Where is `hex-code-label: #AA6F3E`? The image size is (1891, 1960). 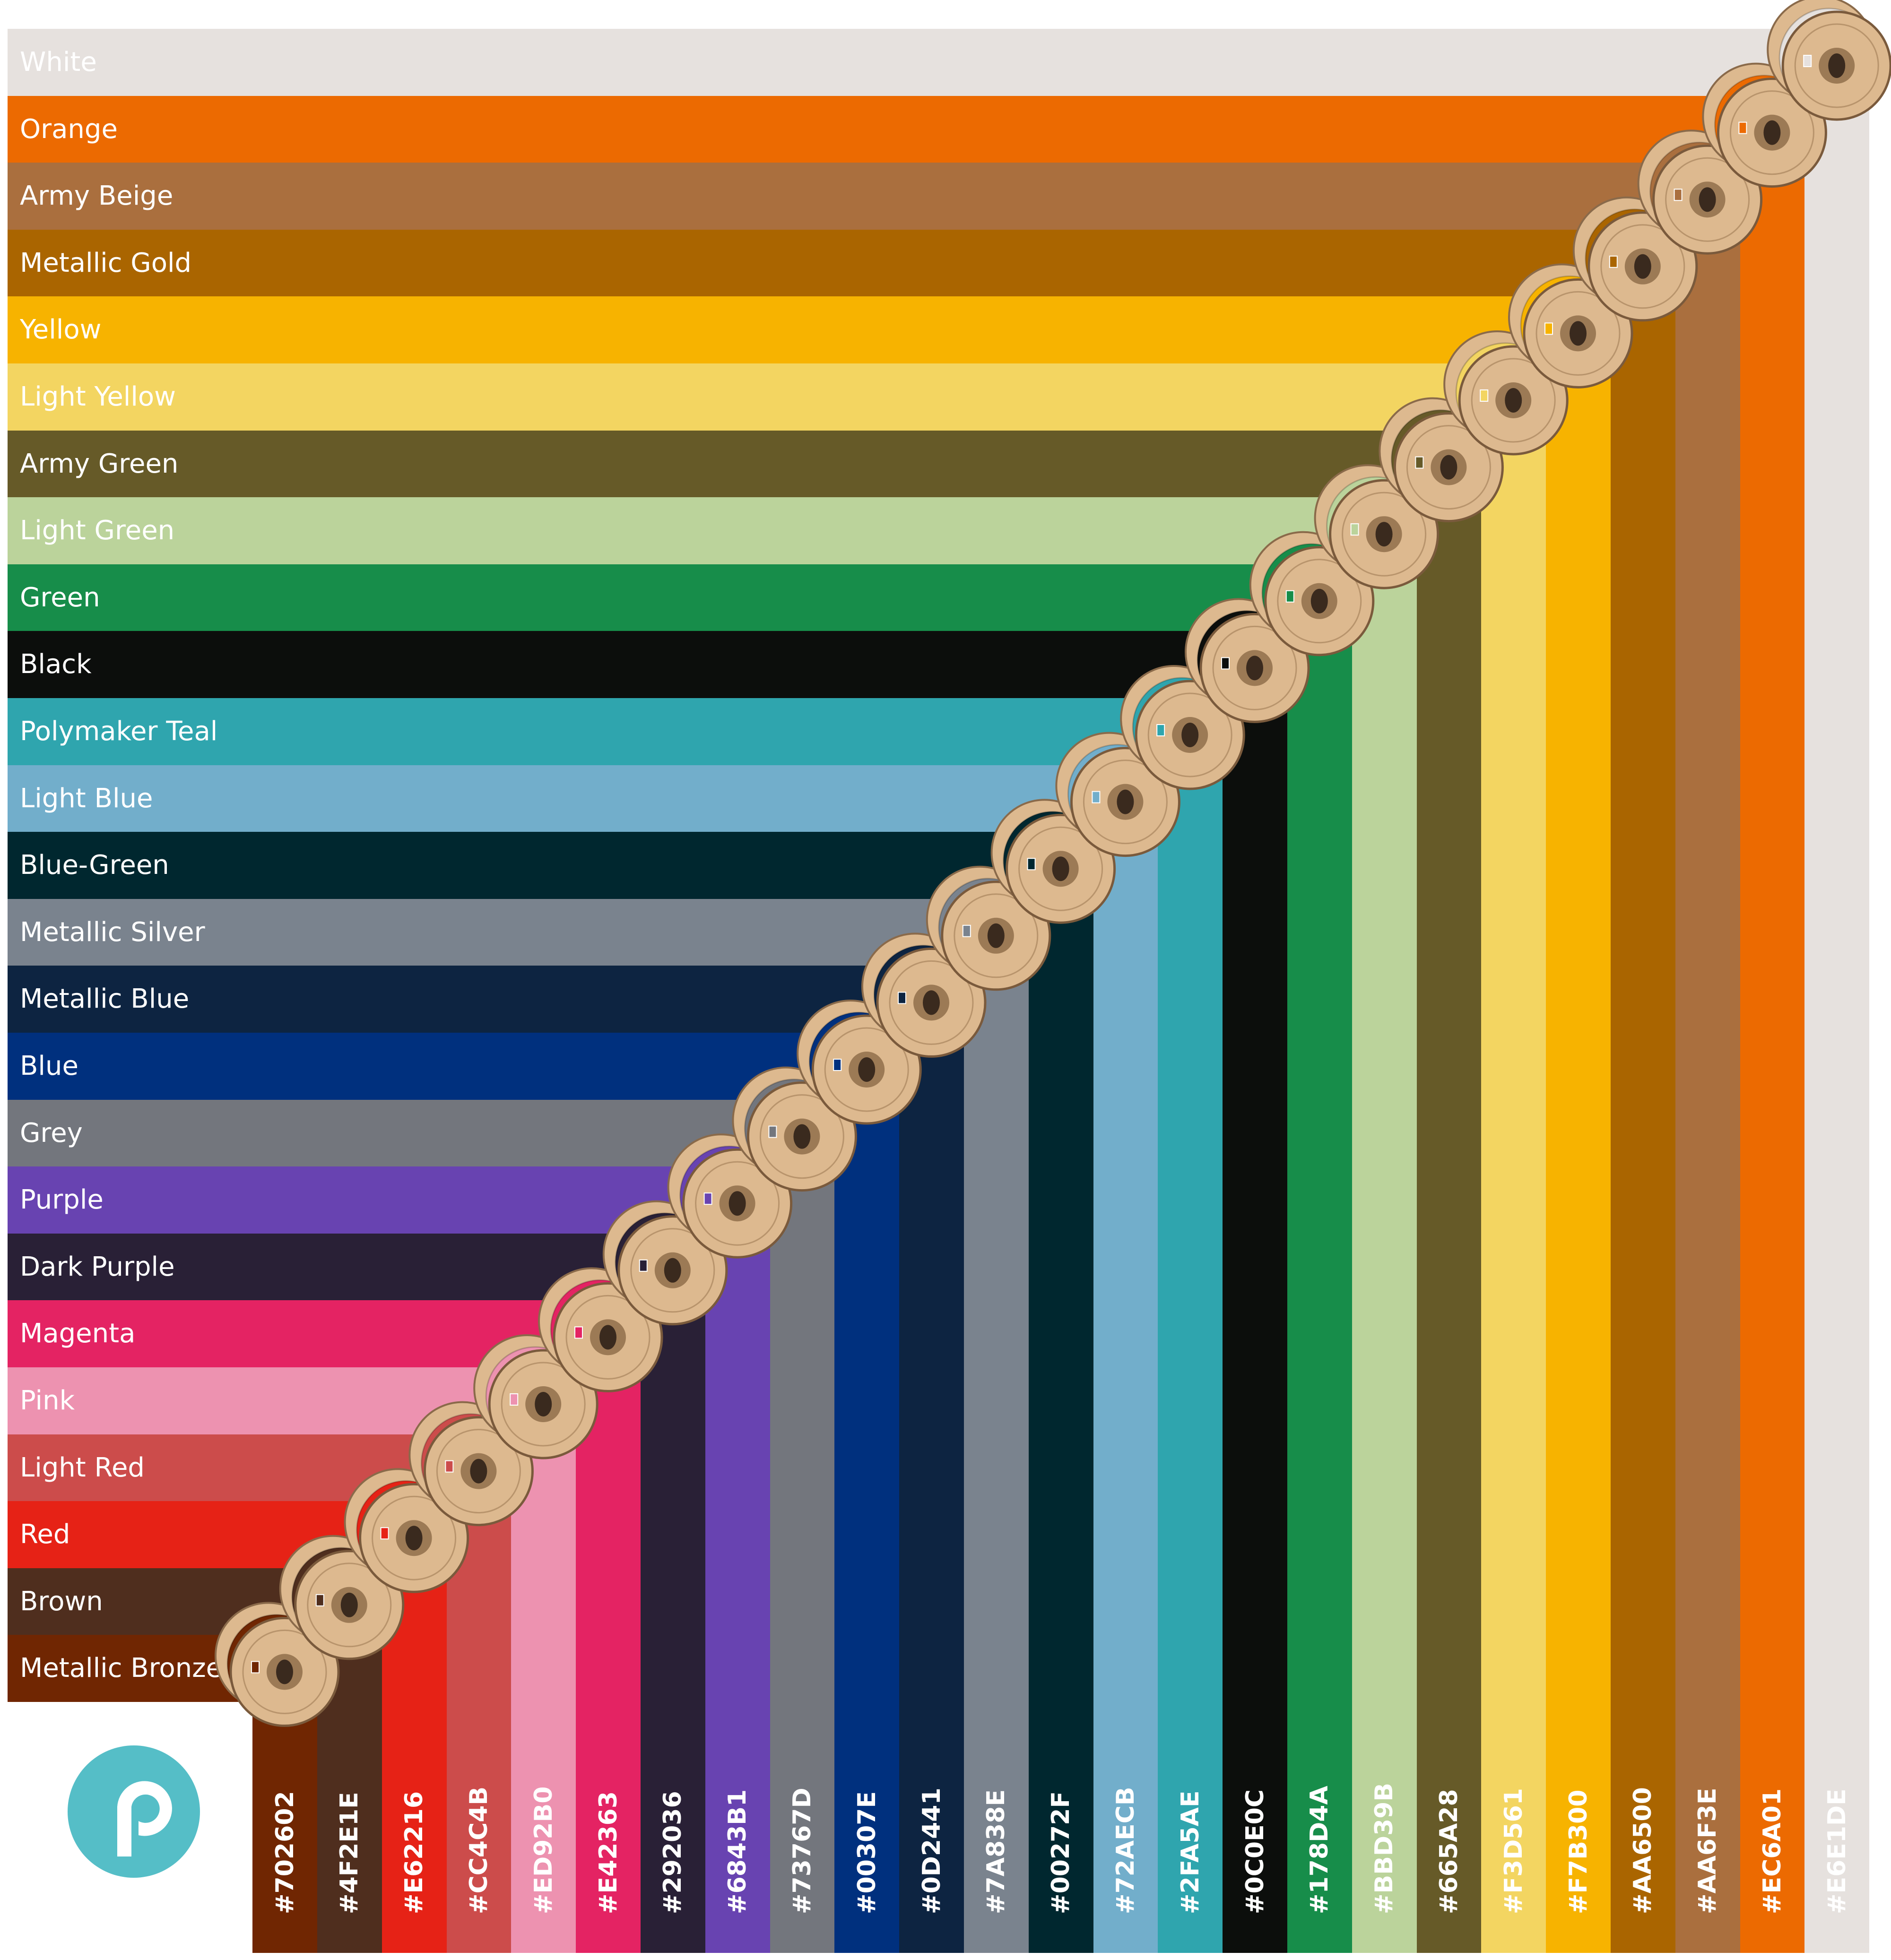 hex-code-label: #AA6F3E is located at coordinates (1707, 1850).